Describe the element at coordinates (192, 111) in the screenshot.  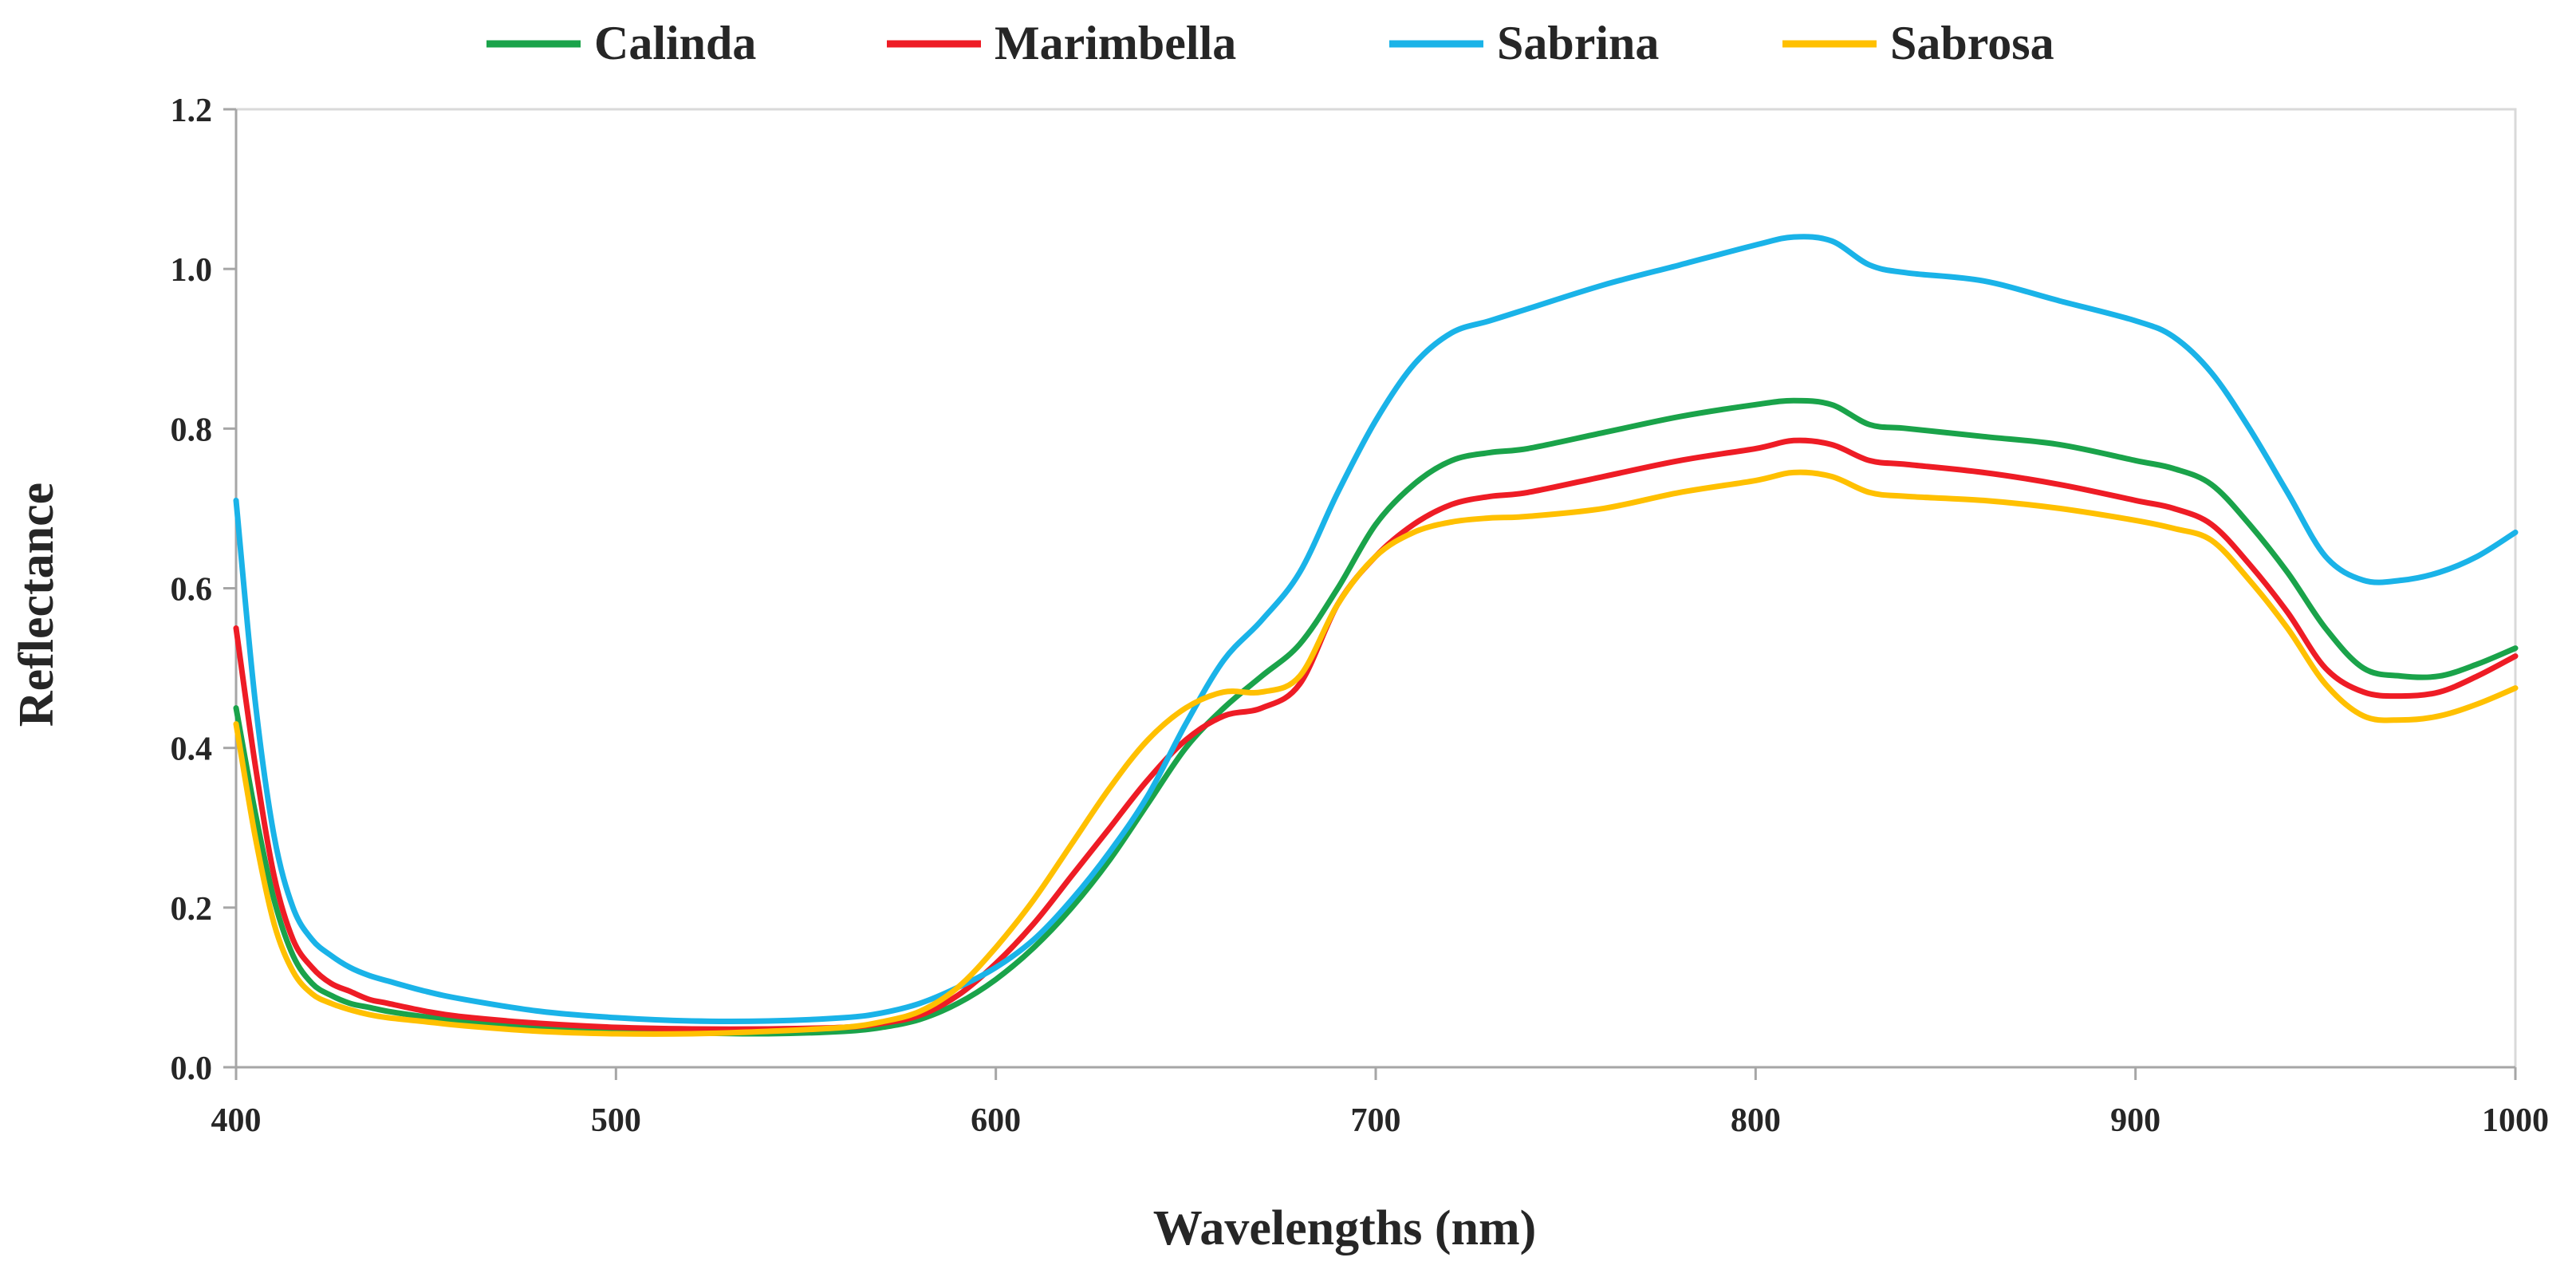
I see `y-tick-label: 1.2` at that location.